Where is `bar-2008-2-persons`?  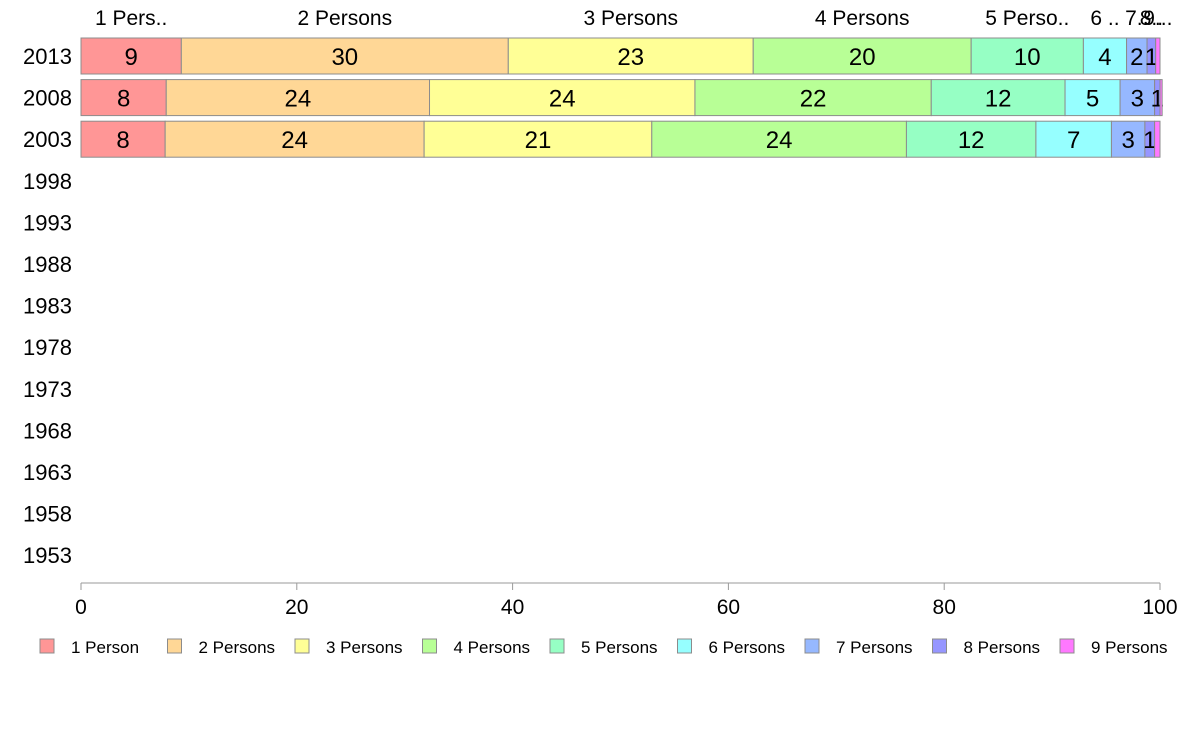 bar-2008-2-persons is located at coordinates (298, 98).